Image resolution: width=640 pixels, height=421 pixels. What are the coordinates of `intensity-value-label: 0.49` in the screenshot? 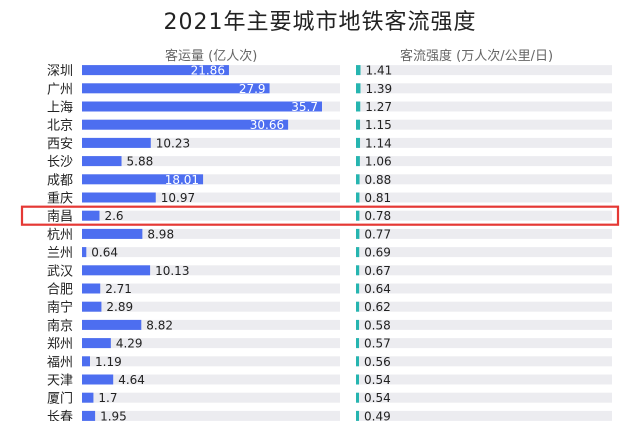 It's located at (377, 415).